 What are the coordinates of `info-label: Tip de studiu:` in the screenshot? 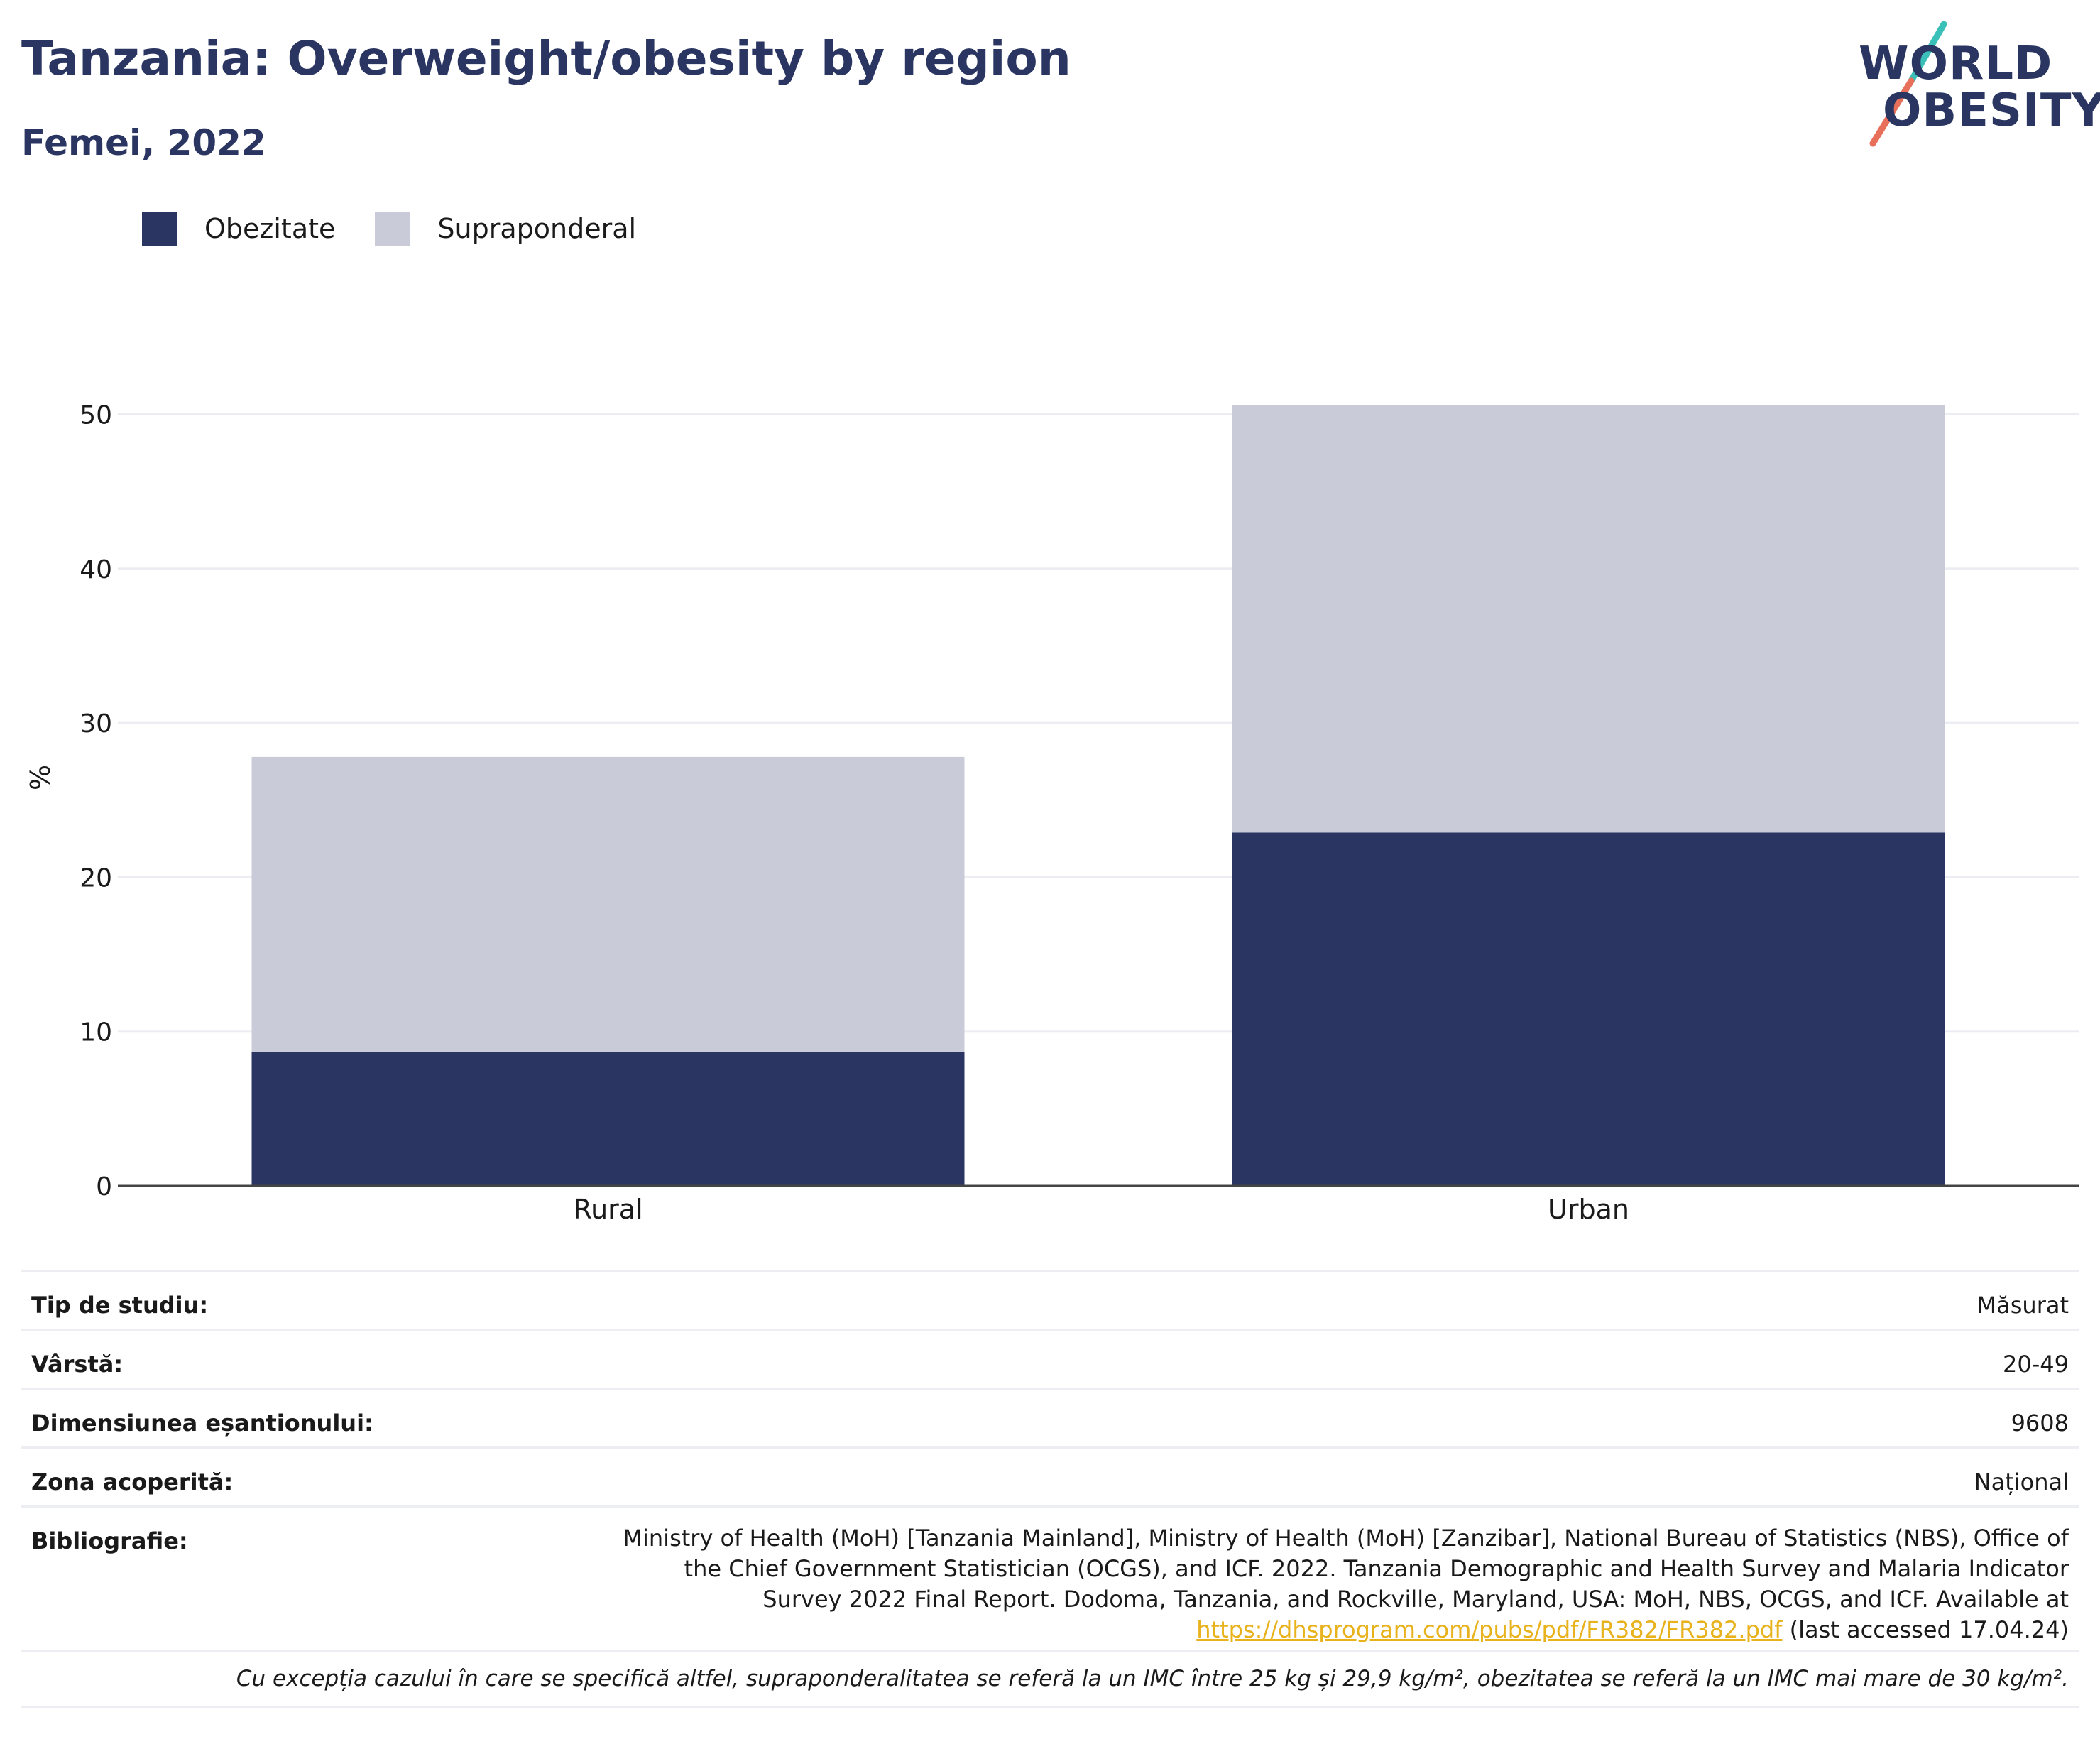 It's located at (120, 1305).